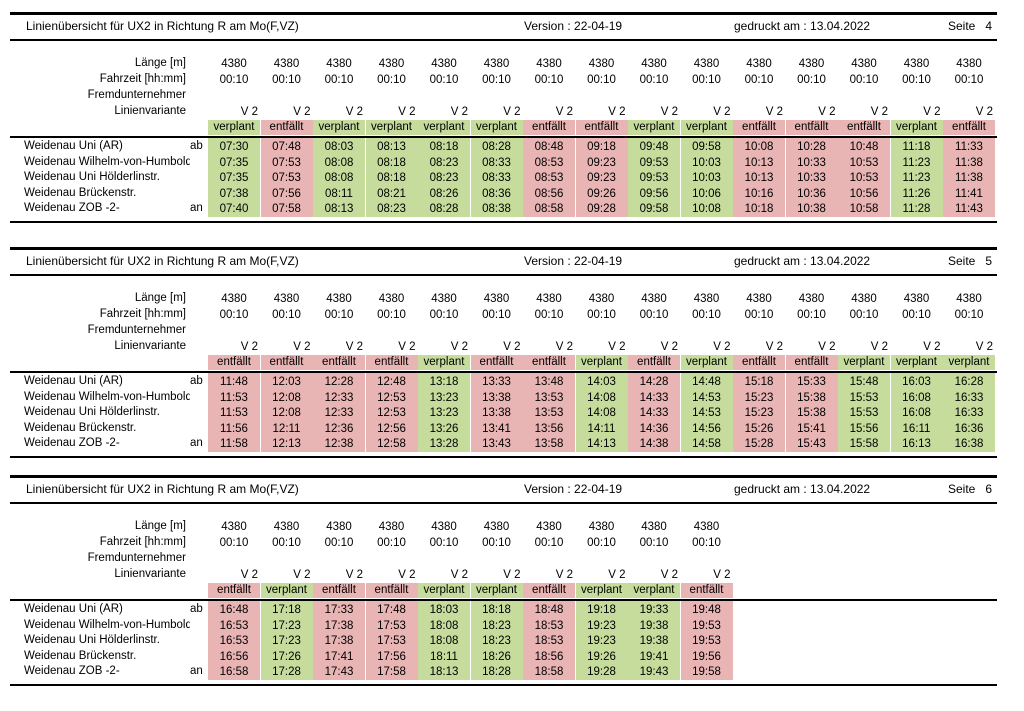 The image size is (1024, 711). I want to click on departure-time: 18:26, so click(496, 656).